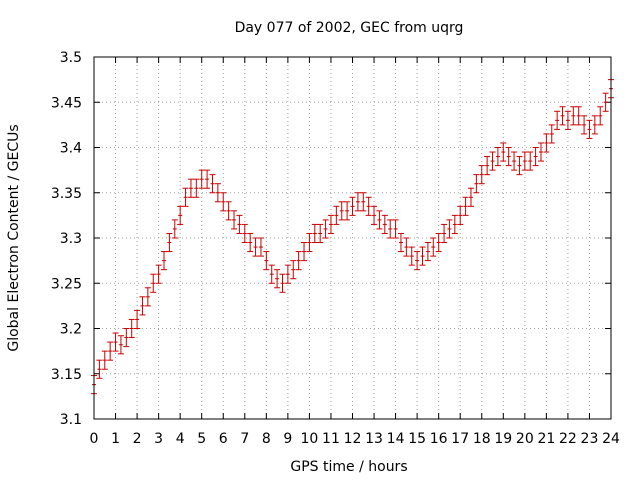  Describe the element at coordinates (66, 284) in the screenshot. I see `y-tick-label: 3.25` at that location.